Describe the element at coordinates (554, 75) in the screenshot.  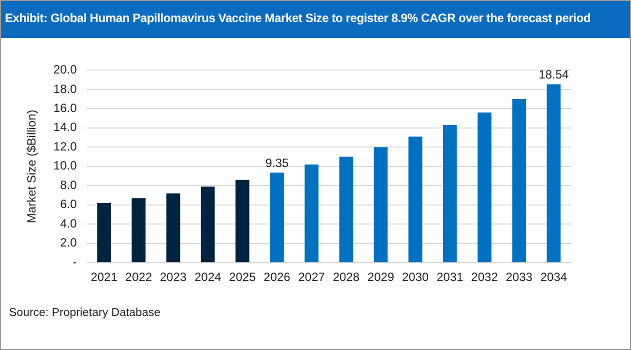
I see `data-label: 18.54` at that location.